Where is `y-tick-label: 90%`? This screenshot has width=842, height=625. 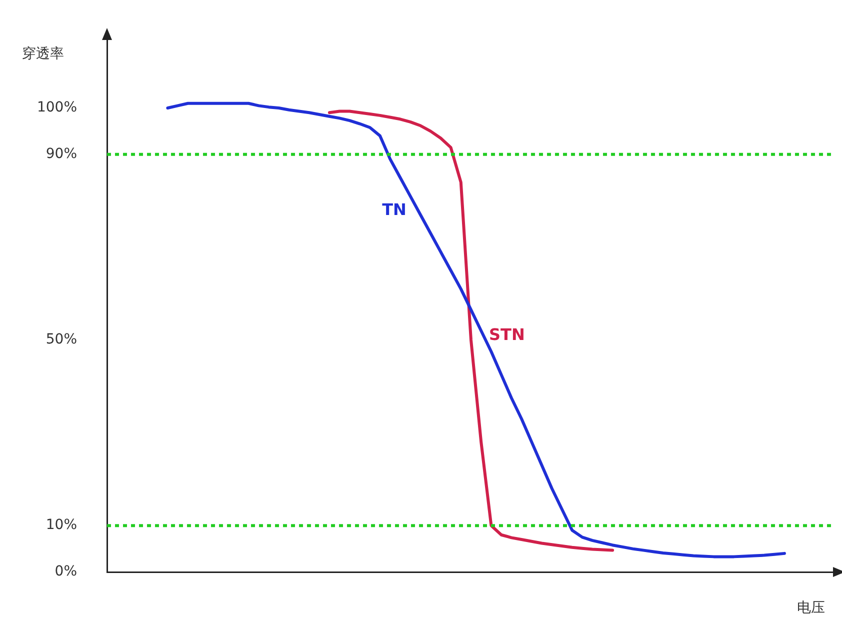
y-tick-label: 90% is located at coordinates (61, 154).